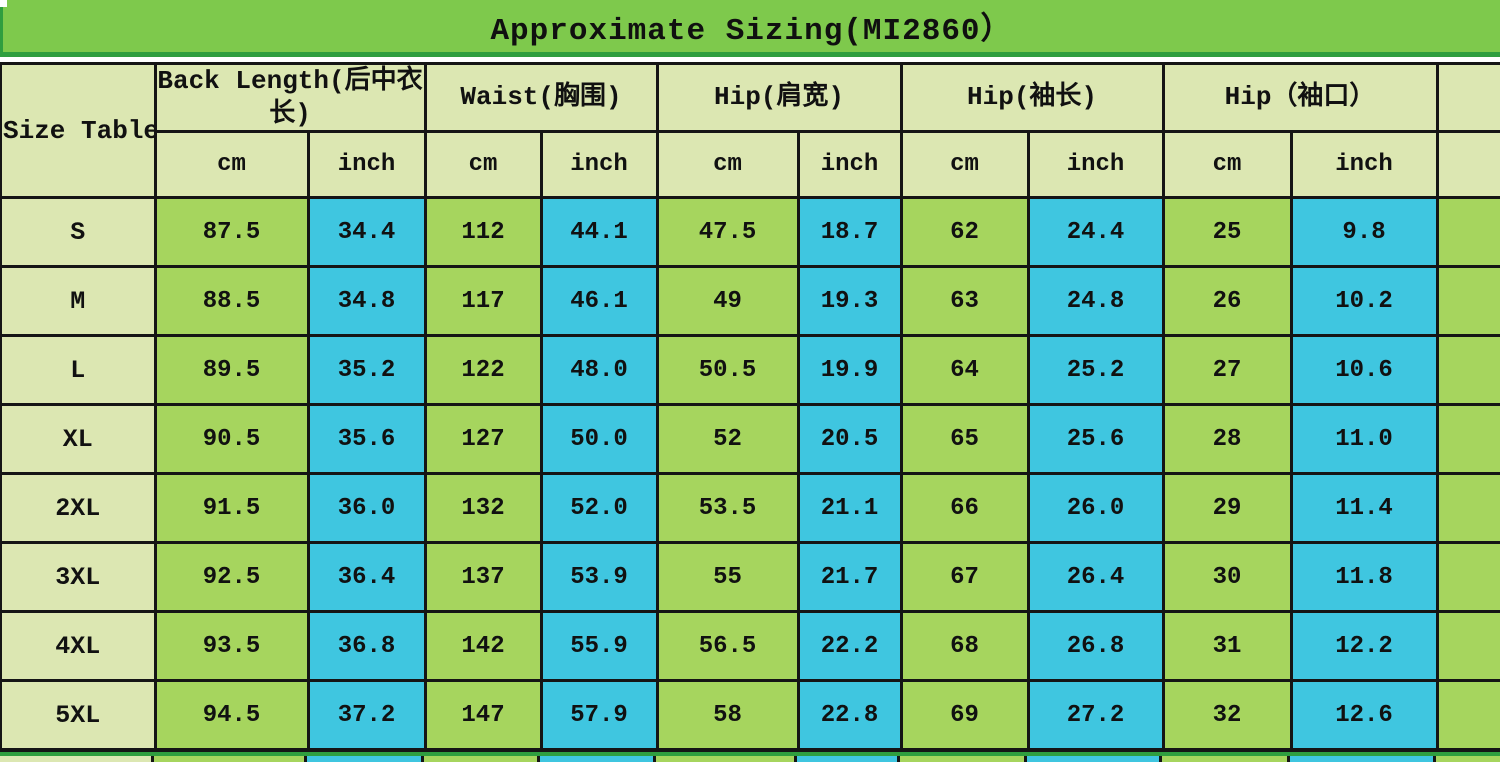 The width and height of the screenshot is (1500, 762). What do you see at coordinates (1032, 97) in the screenshot?
I see `group-header-hip-sleeve: Hip(袖长)` at bounding box center [1032, 97].